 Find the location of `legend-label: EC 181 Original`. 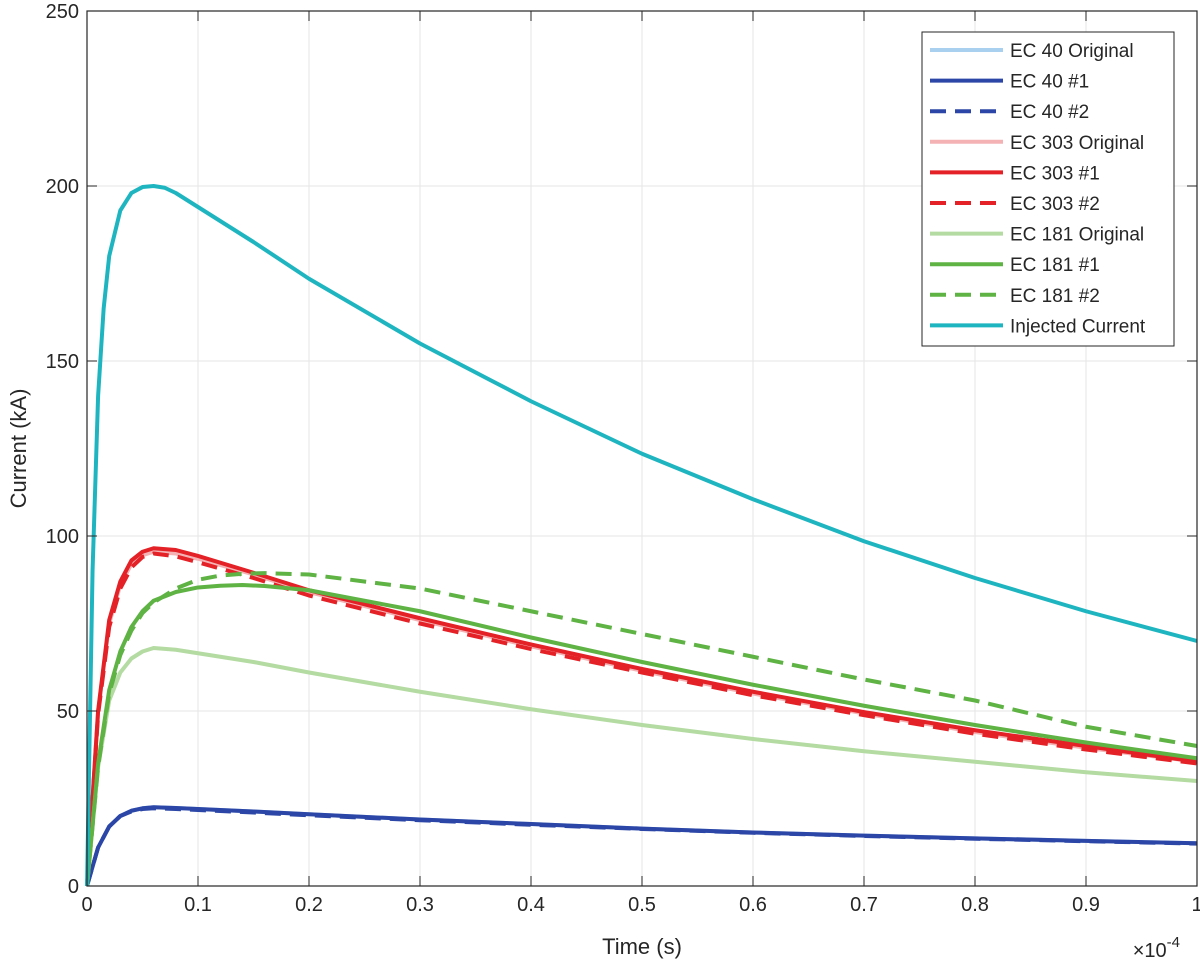

legend-label: EC 181 Original is located at coordinates (1077, 235).